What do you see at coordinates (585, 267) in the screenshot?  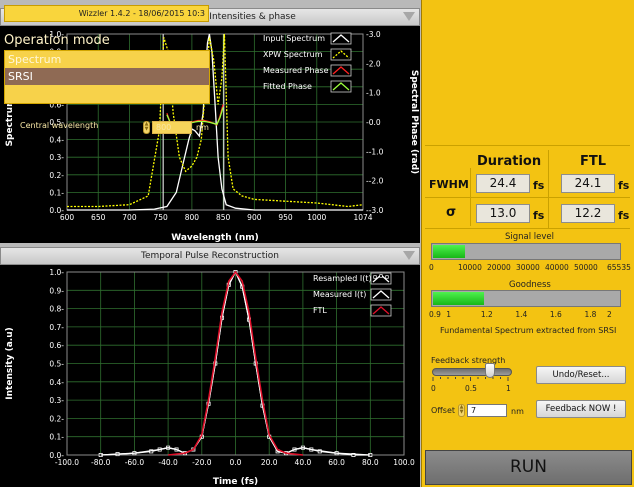 I see `meter-tick-label: 50000` at bounding box center [585, 267].